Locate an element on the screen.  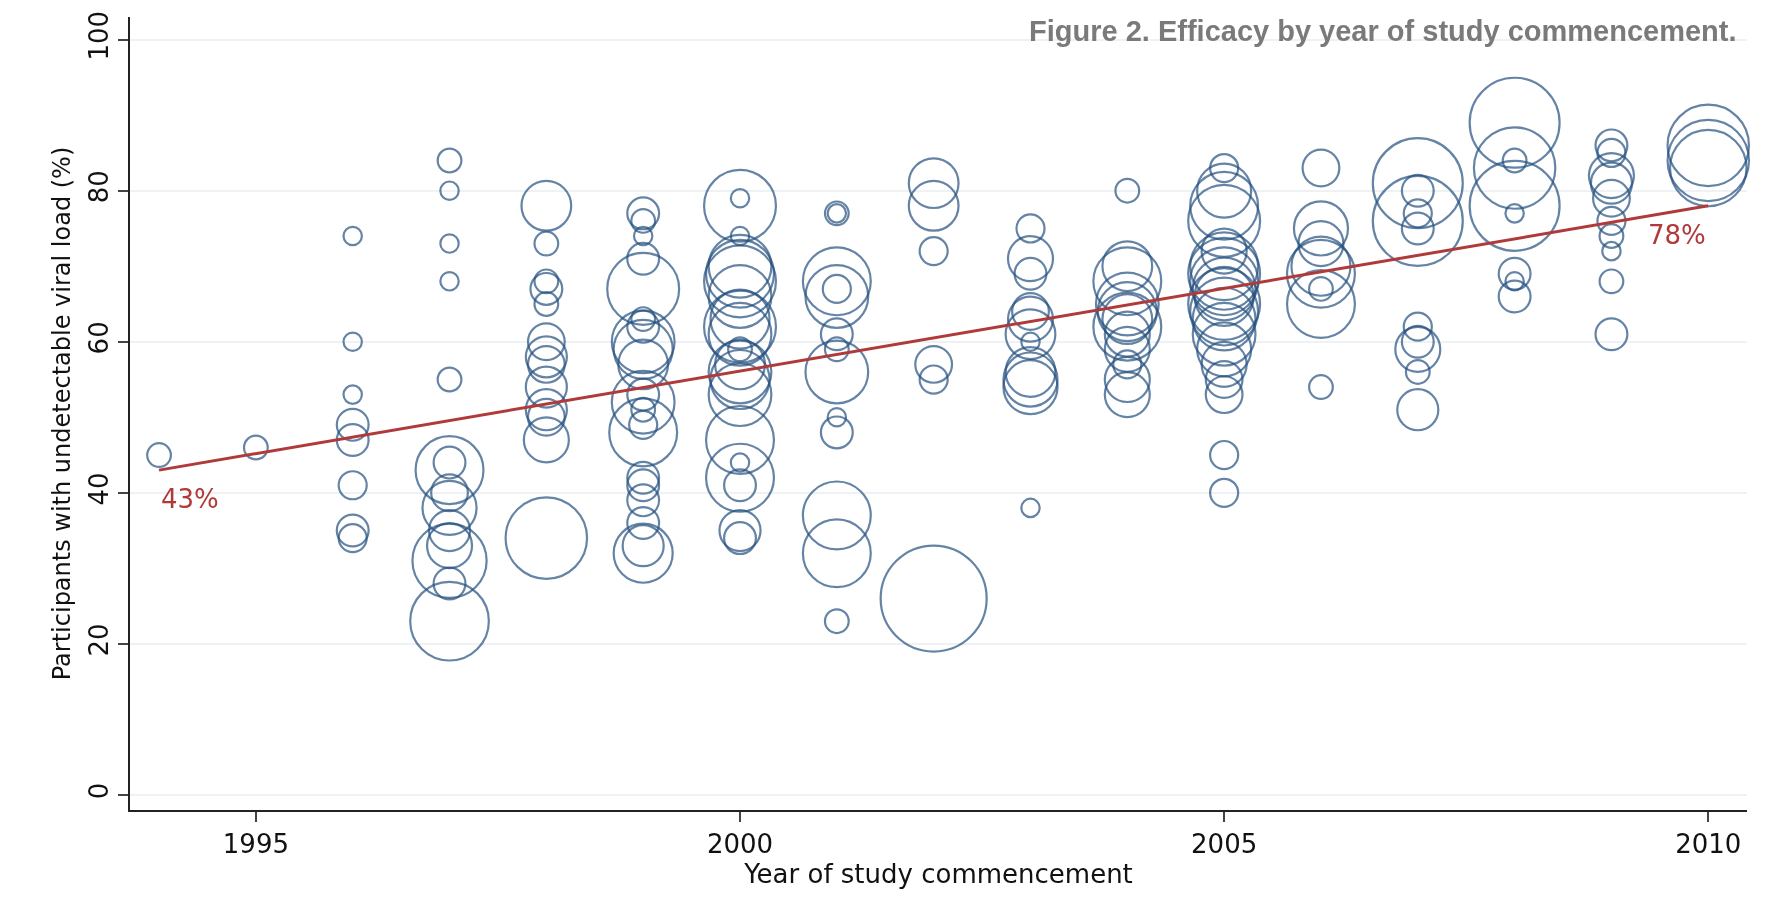
y-tick-label: 80 is located at coordinates (98, 187).